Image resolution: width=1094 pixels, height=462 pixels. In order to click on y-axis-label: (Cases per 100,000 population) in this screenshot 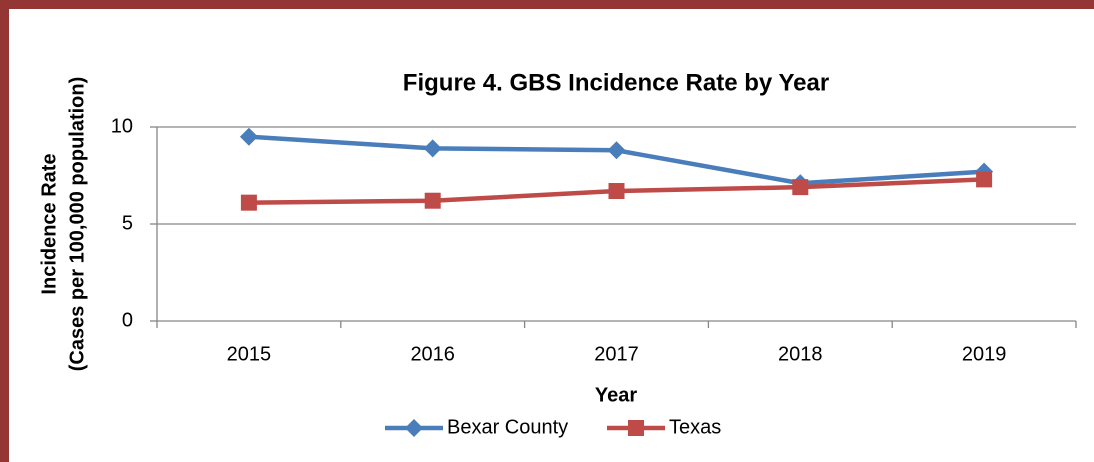, I will do `click(77, 224)`.